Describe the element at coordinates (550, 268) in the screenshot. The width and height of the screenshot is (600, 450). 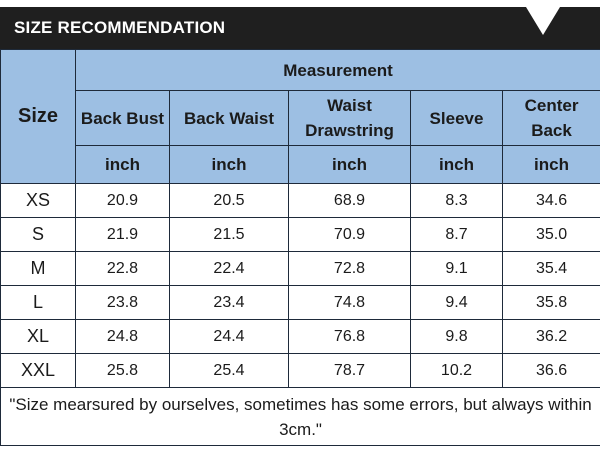
I see `measurement-cell: 35.4` at that location.